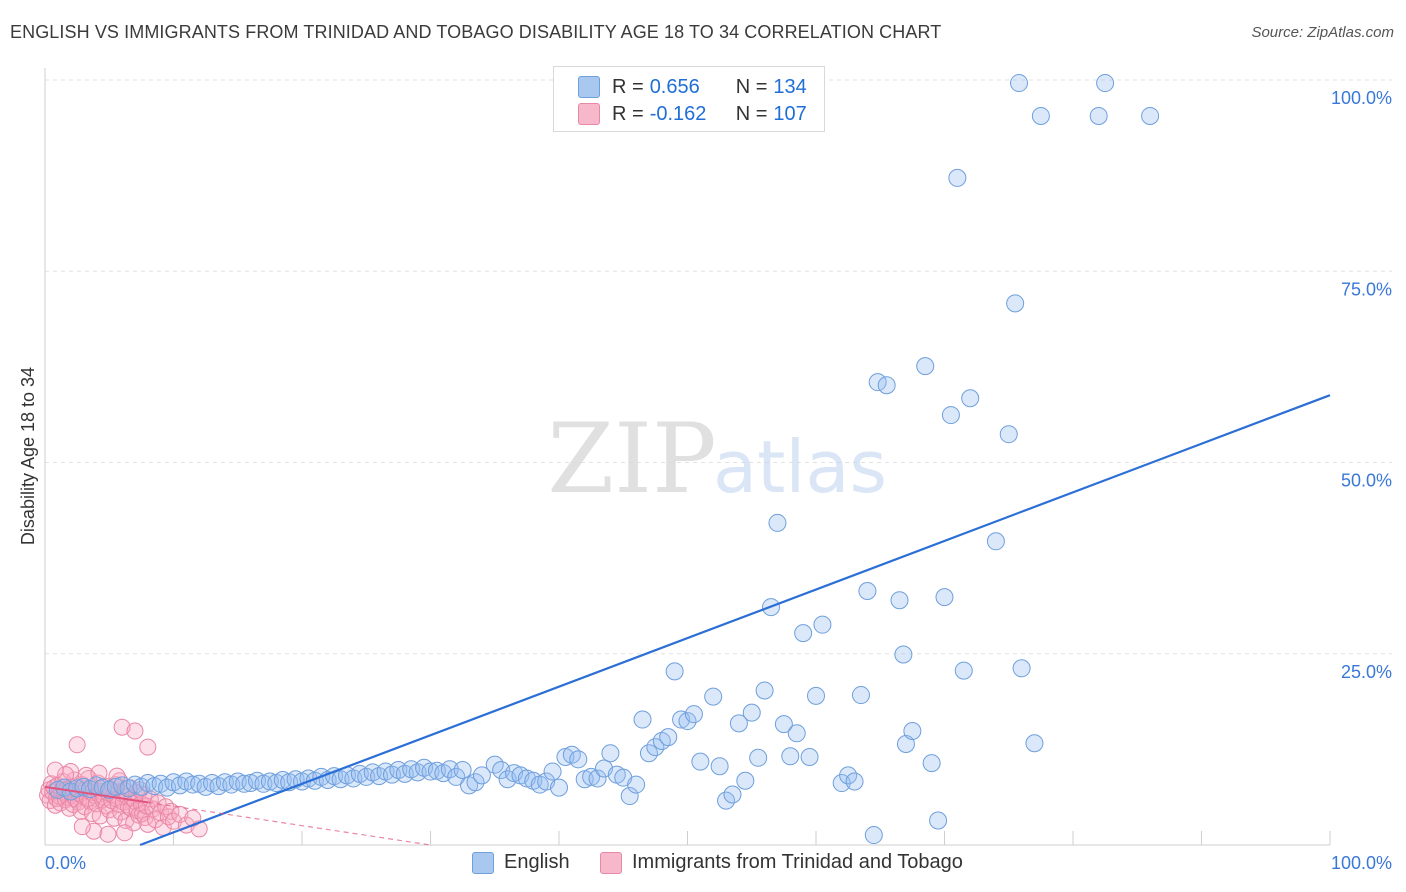  Describe the element at coordinates (674, 86) in the screenshot. I see `r-value: 0.656` at that location.